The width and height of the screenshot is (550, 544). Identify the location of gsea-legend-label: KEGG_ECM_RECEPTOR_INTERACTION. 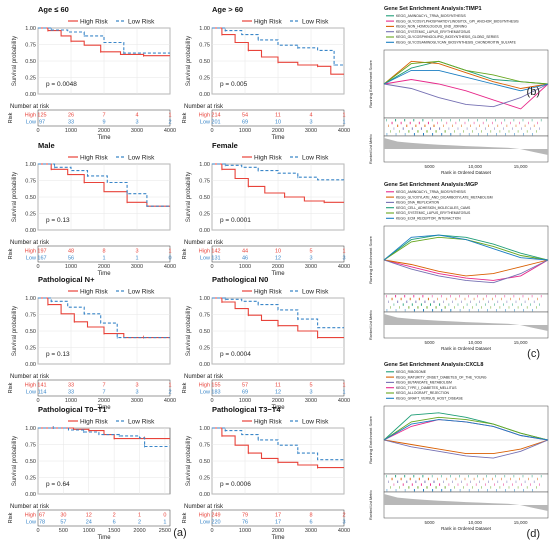
(428, 219).